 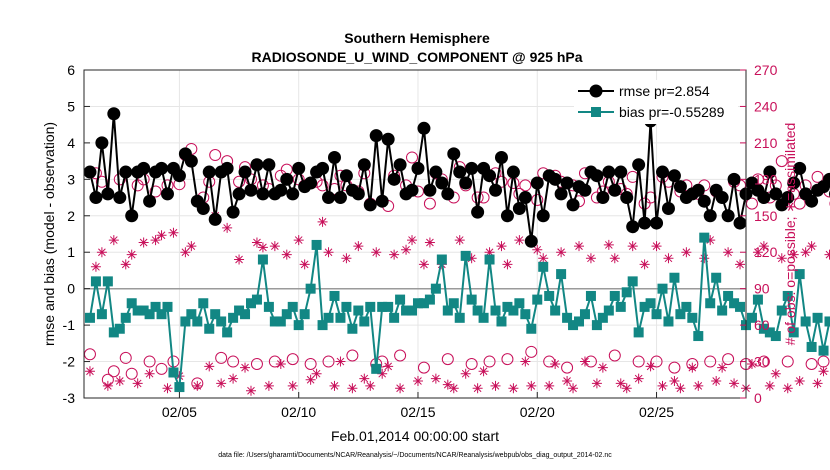 I want to click on y-axis-label: rmse and bias (model - observation), so click(x=49, y=234).